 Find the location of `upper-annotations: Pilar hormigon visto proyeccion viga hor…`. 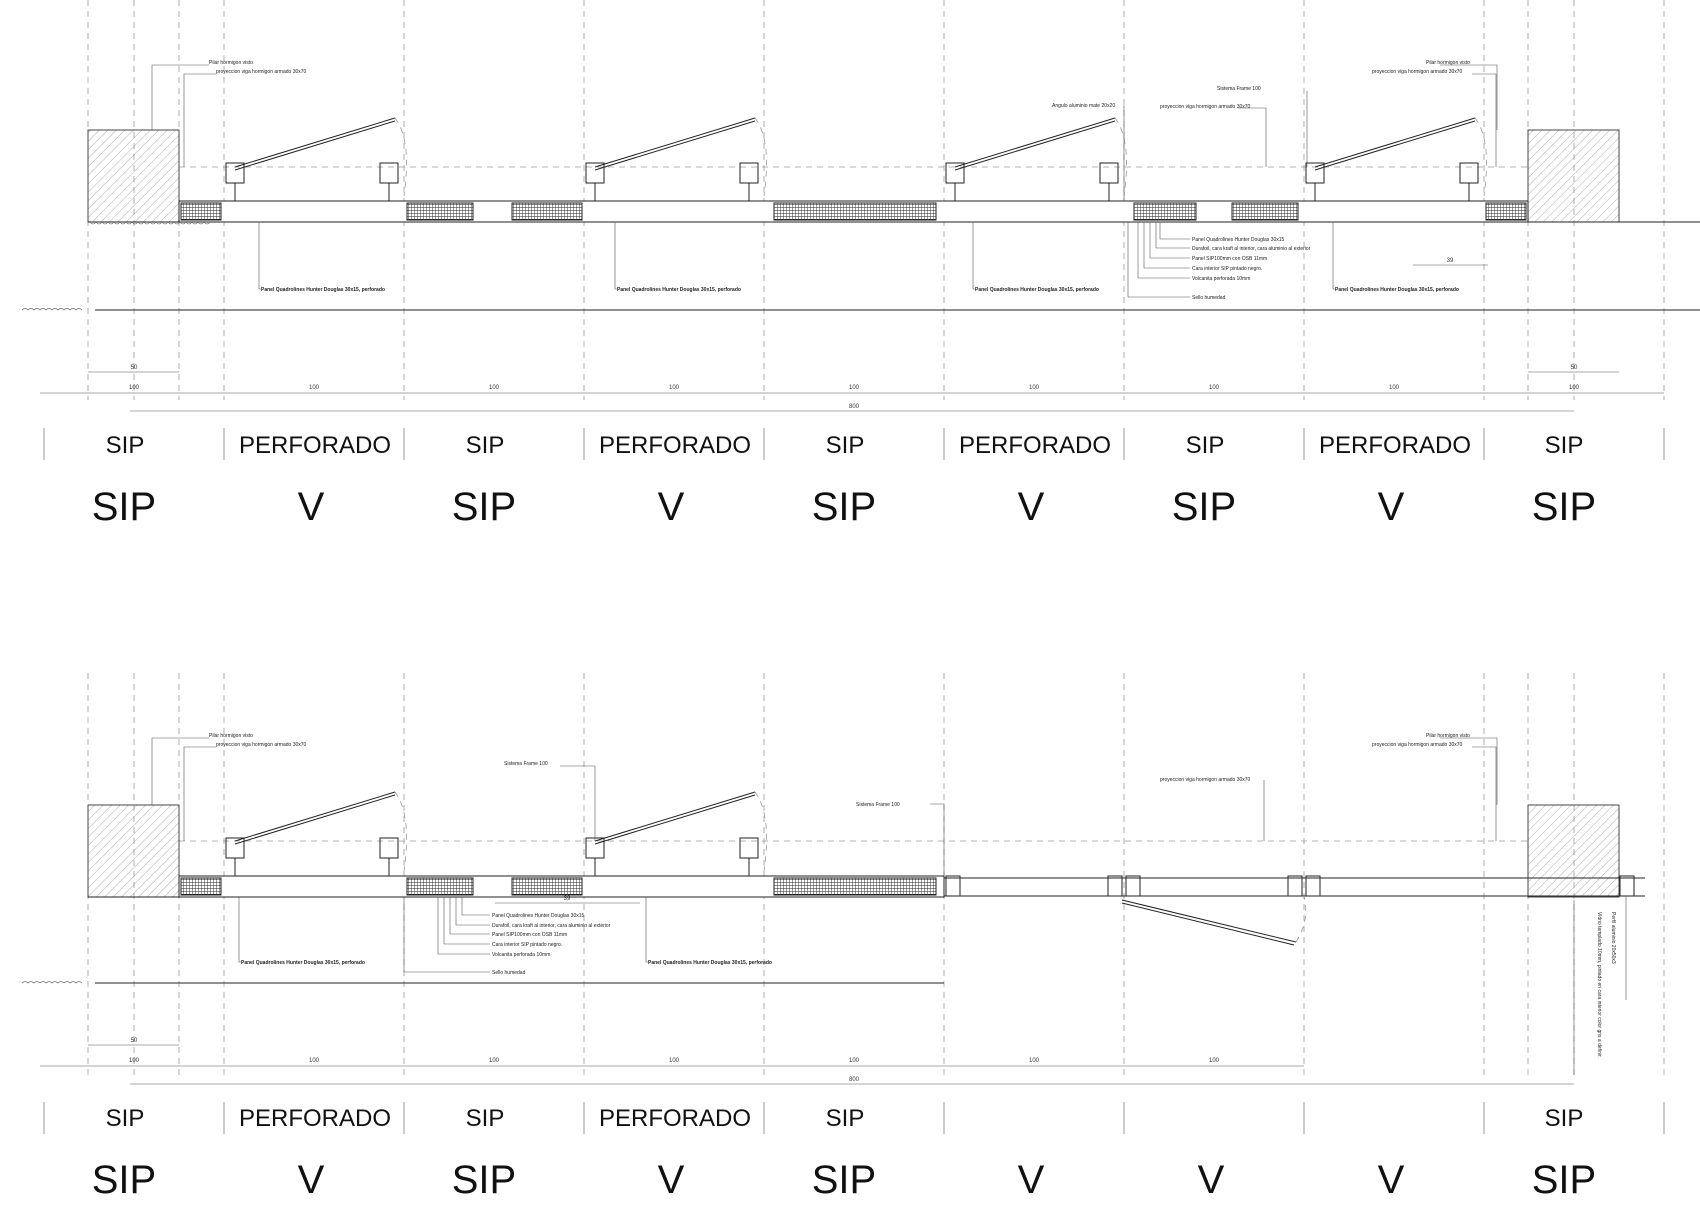

upper-annotations: Pilar hormigon visto proyeccion viga hor… is located at coordinates (839, 180).